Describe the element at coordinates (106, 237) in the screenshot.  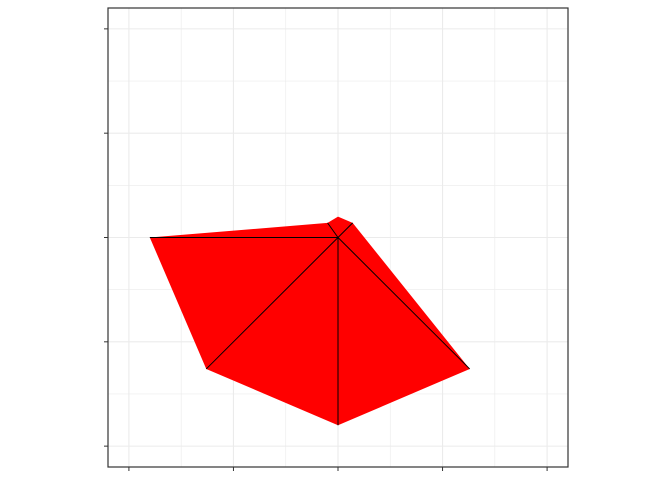
I see `y-axis-ticks` at that location.